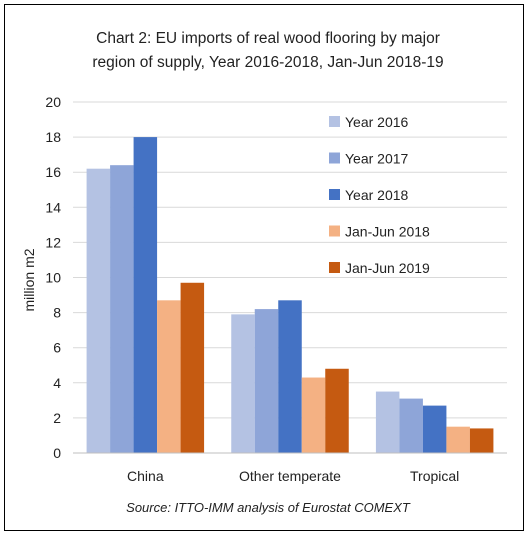 The width and height of the screenshot is (529, 536). Describe the element at coordinates (53, 137) in the screenshot. I see `y-tick-label: 18` at that location.